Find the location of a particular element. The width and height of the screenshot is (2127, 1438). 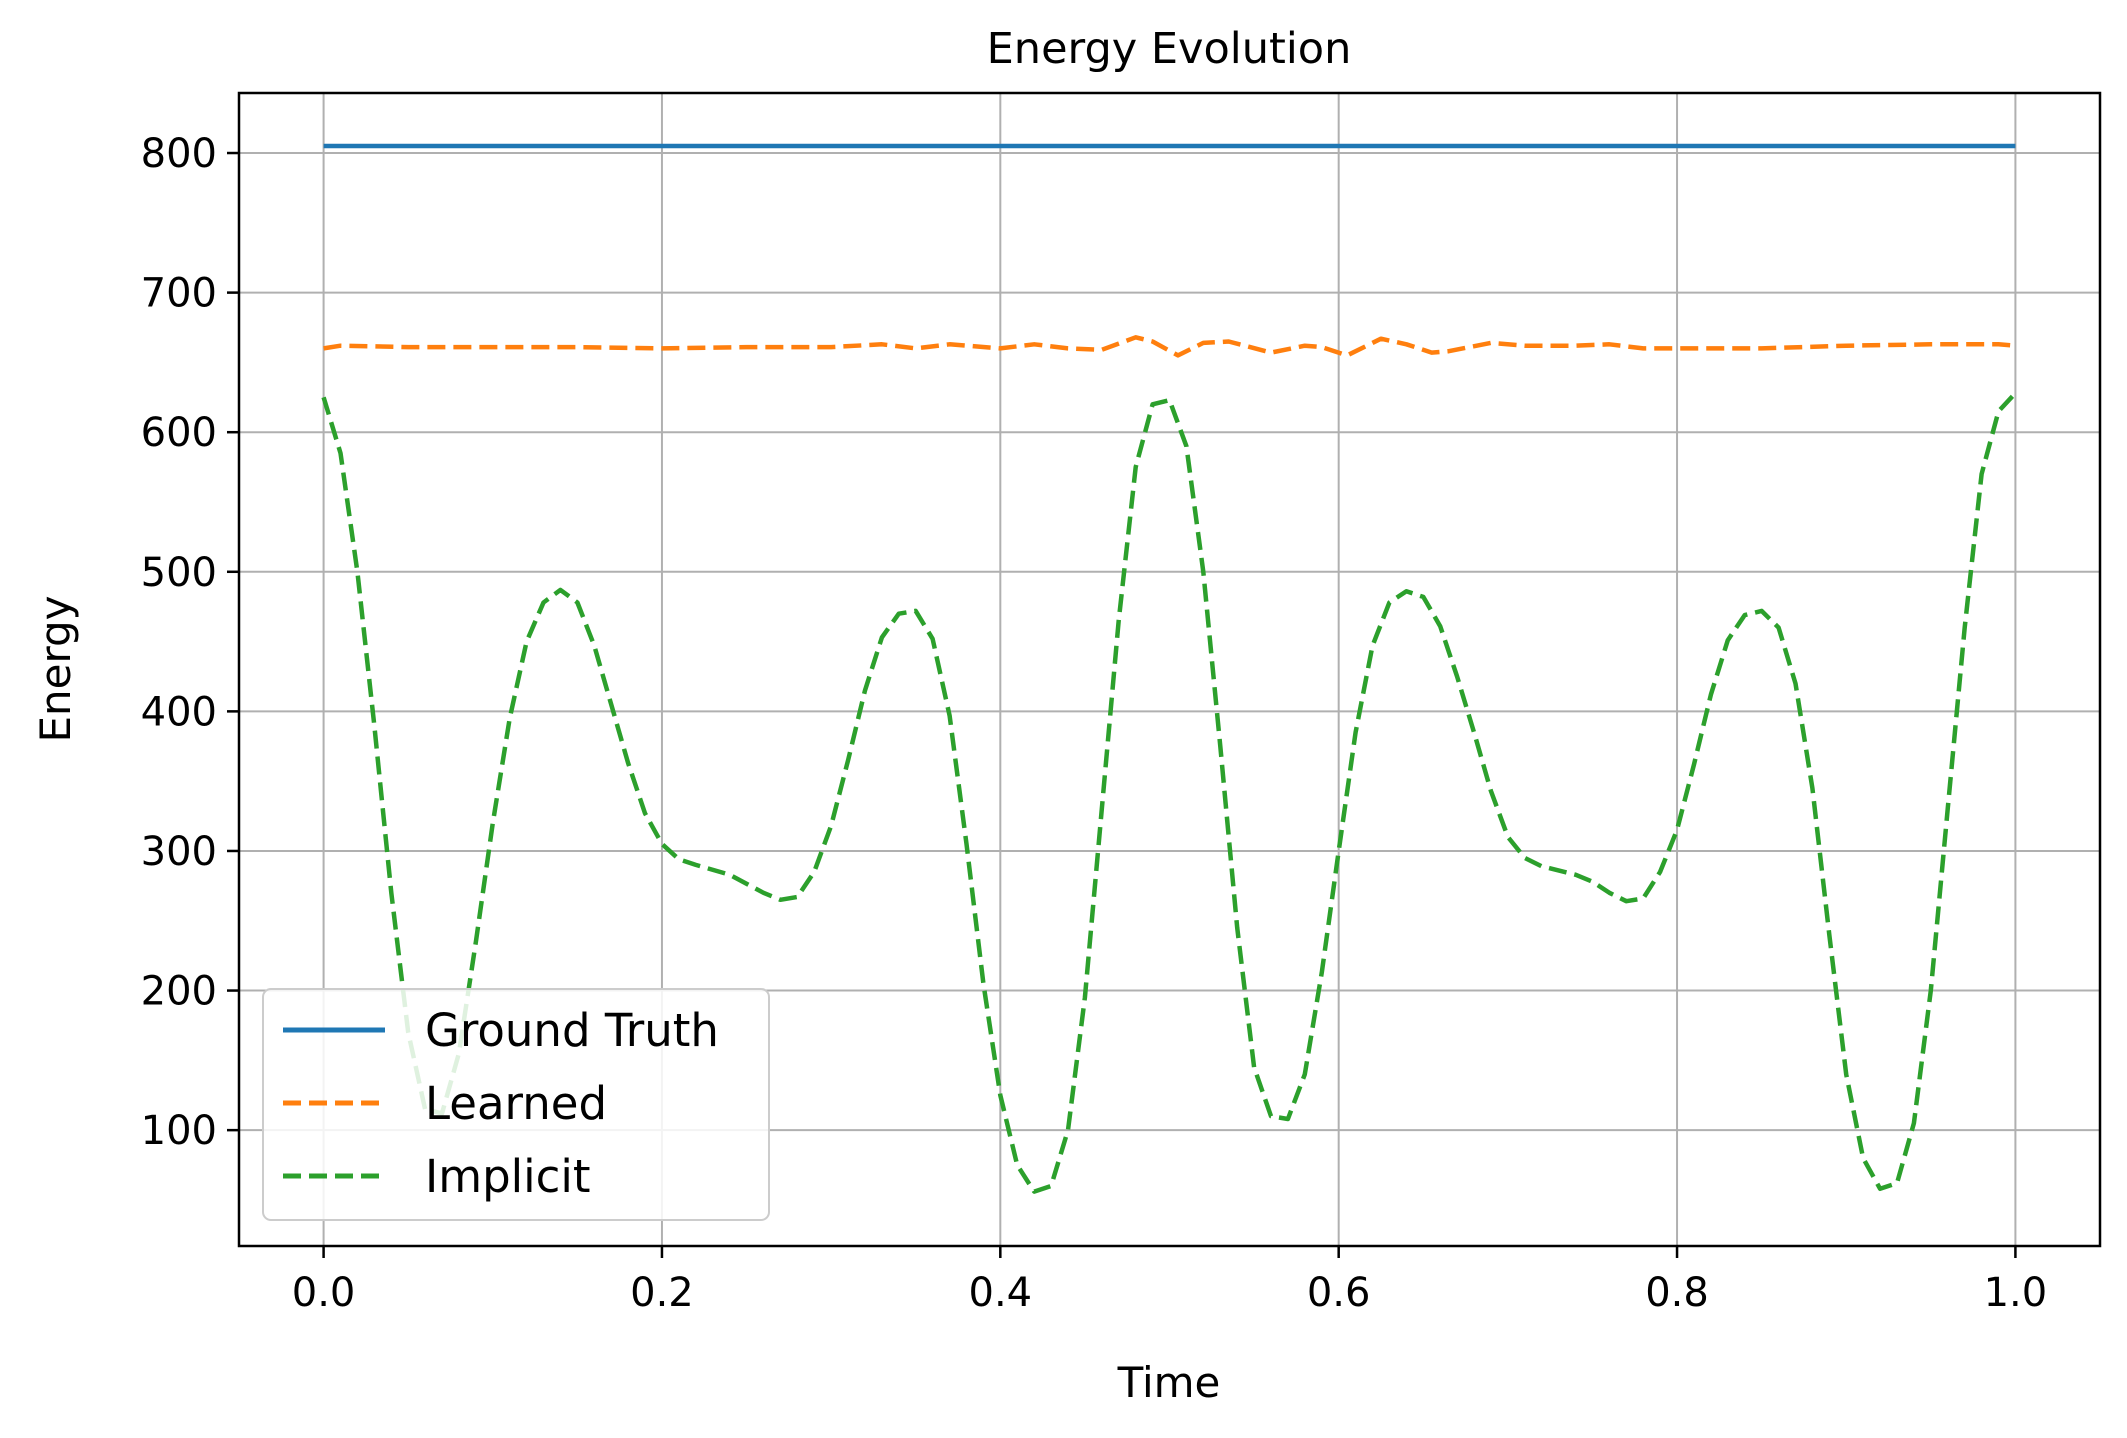

x-tick-label: 0.2 is located at coordinates (662, 1293).